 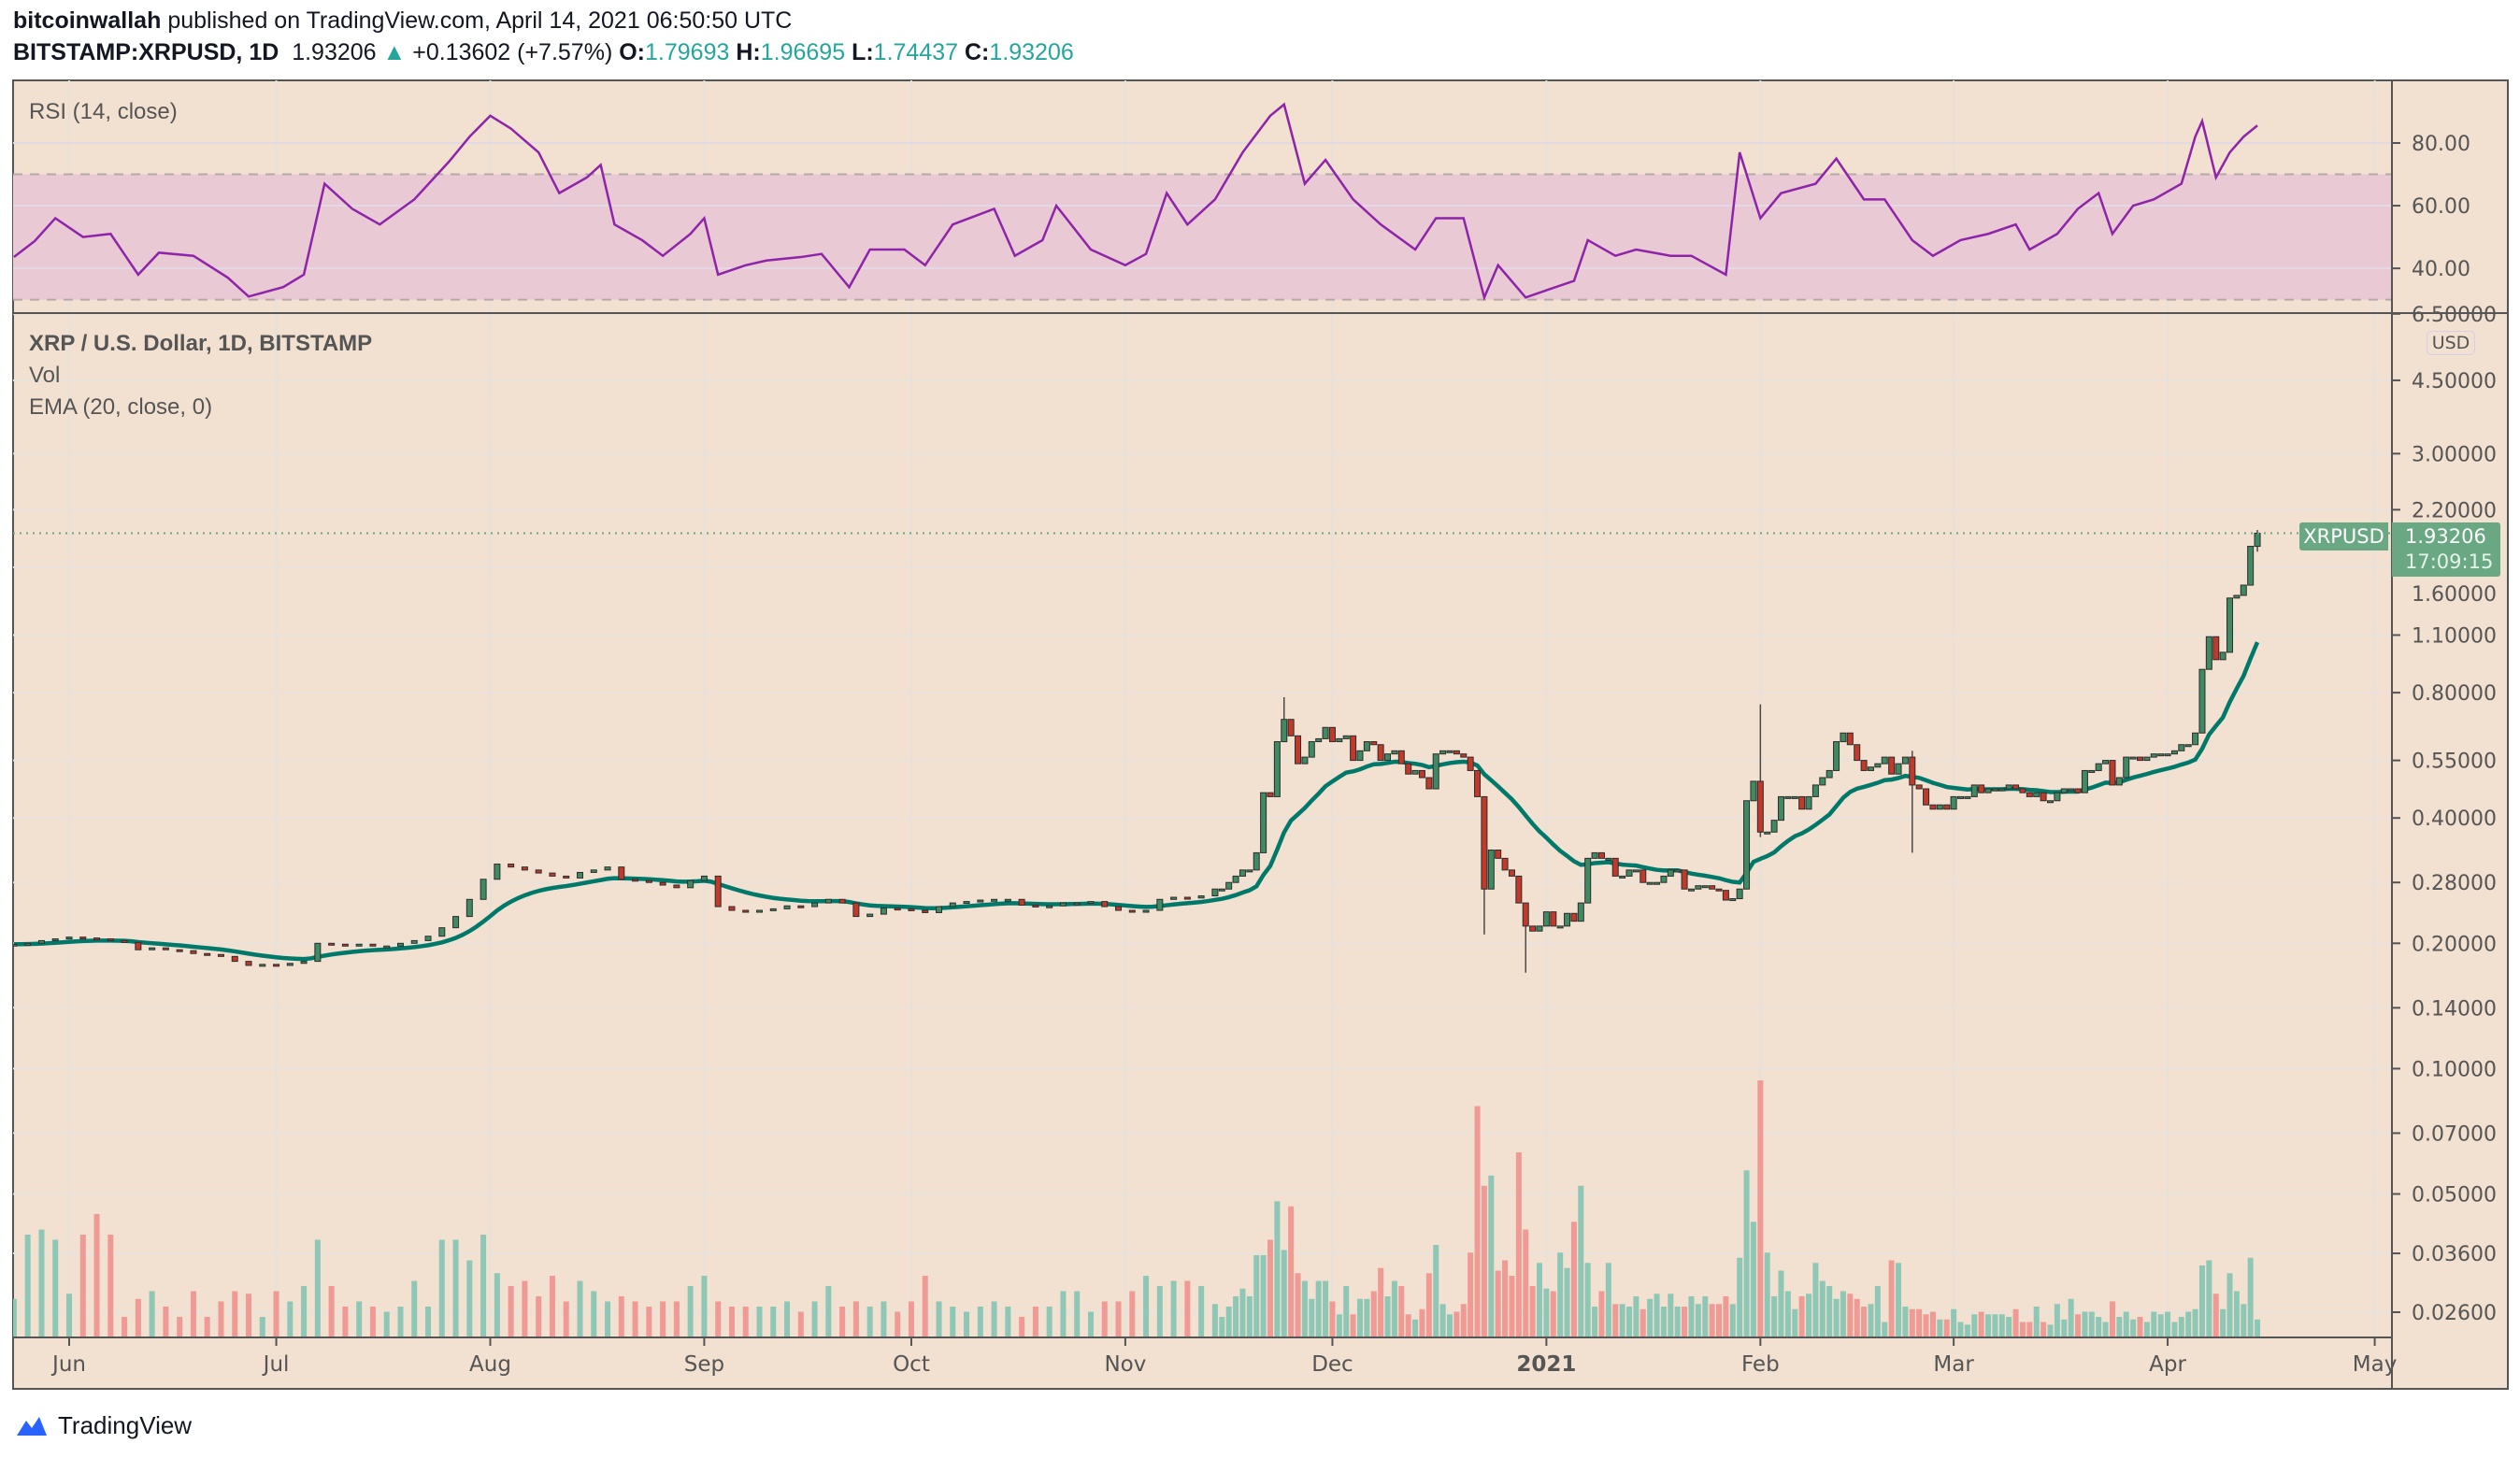 I want to click on up-triangle-icon: ▲, so click(x=394, y=52).